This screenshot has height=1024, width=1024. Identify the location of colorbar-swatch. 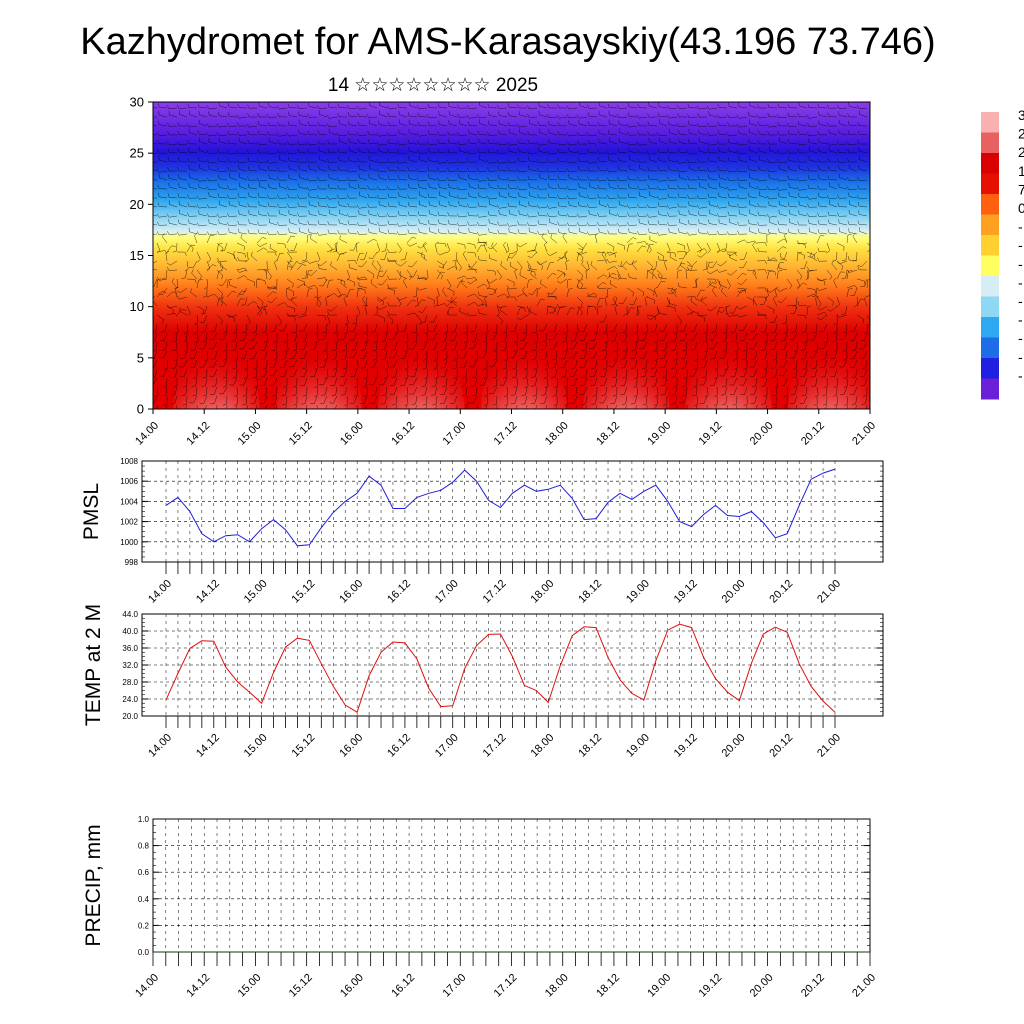
(990, 286).